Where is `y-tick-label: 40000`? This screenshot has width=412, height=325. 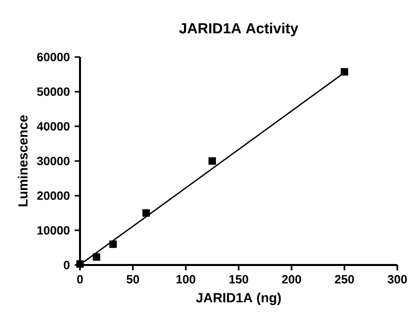 y-tick-label: 40000 is located at coordinates (53, 126).